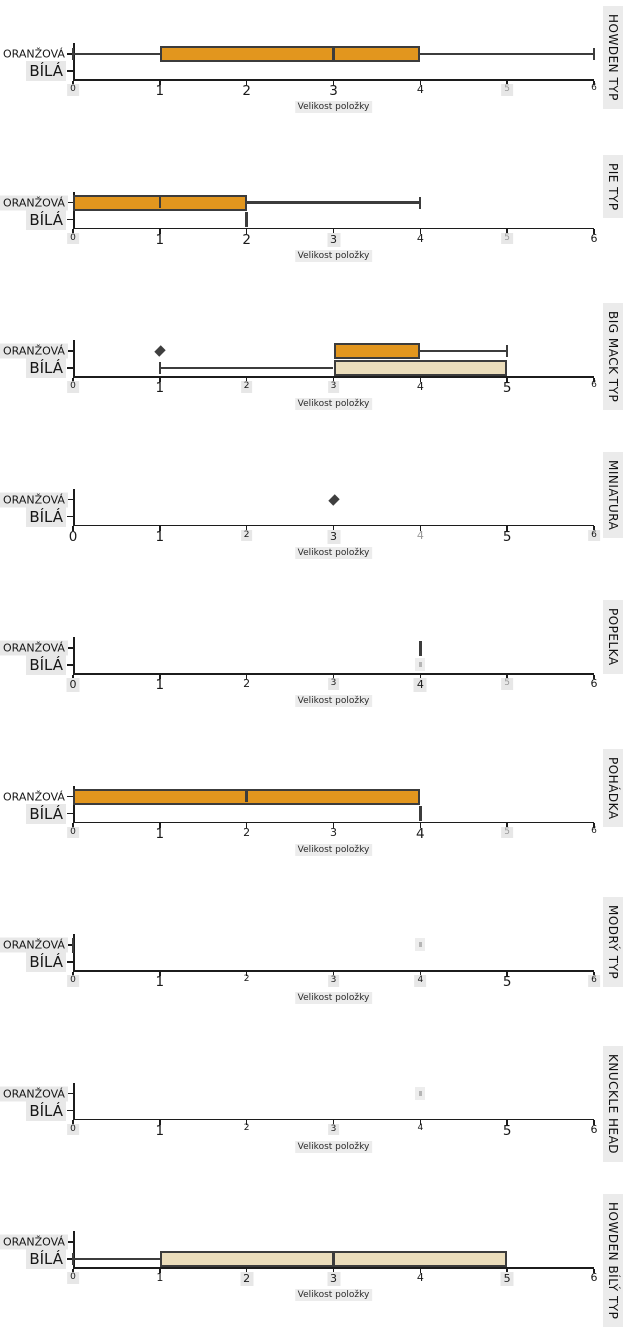 This screenshot has width=628, height=1337. What do you see at coordinates (333, 499) in the screenshot?
I see `outlier-diamond` at bounding box center [333, 499].